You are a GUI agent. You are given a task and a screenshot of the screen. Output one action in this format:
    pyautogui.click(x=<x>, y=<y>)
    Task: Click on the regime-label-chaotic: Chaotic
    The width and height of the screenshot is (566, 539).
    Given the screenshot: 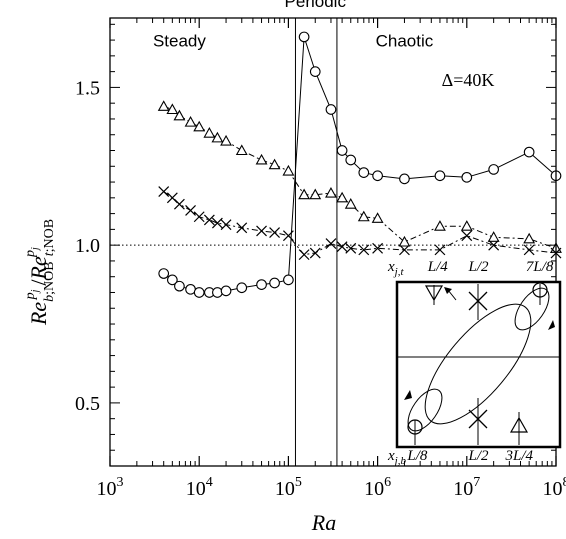 What is the action you would take?
    pyautogui.click(x=405, y=40)
    